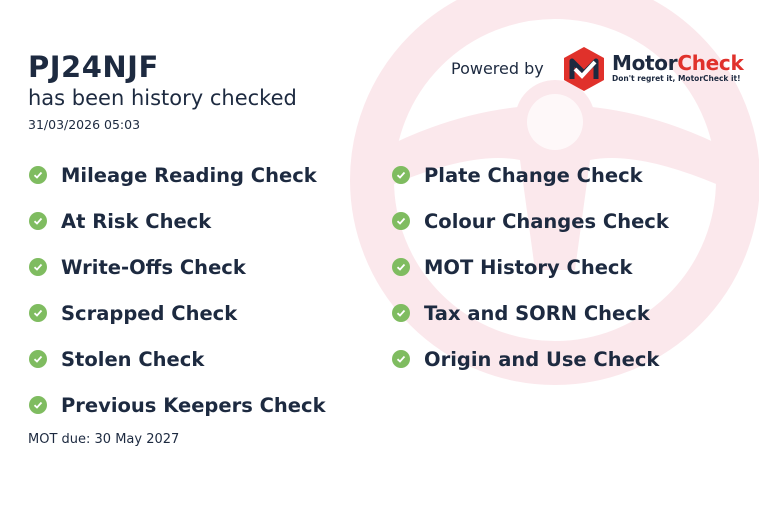 The height and width of the screenshot is (506, 759). What do you see at coordinates (645, 63) in the screenshot?
I see `brand-motor: Motor` at bounding box center [645, 63].